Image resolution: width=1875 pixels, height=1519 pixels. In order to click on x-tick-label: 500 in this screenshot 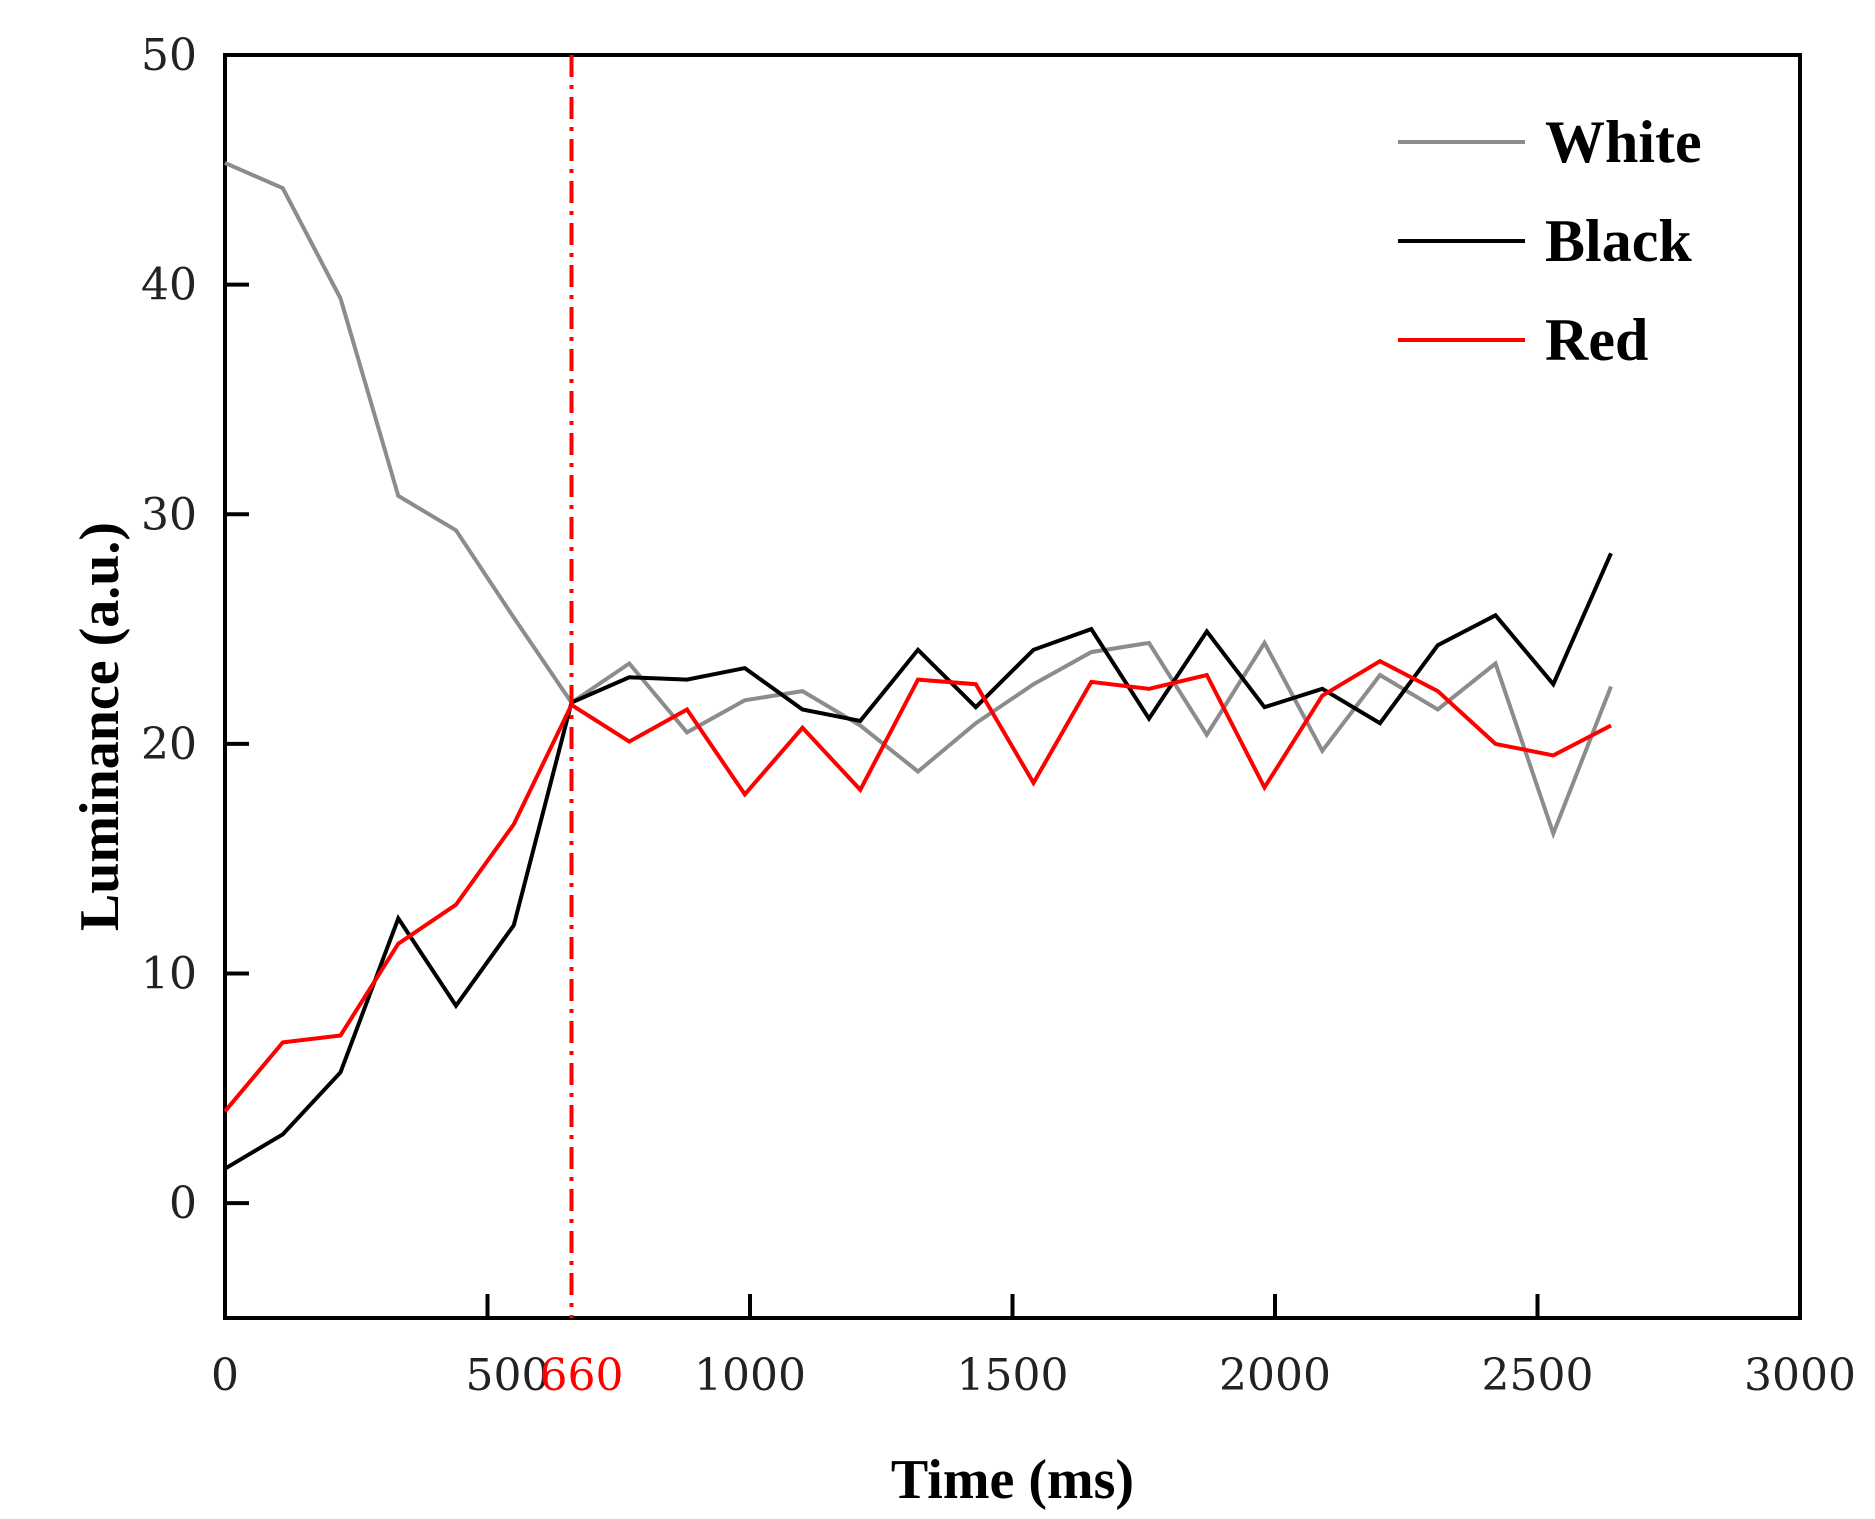, I will do `click(508, 1375)`.